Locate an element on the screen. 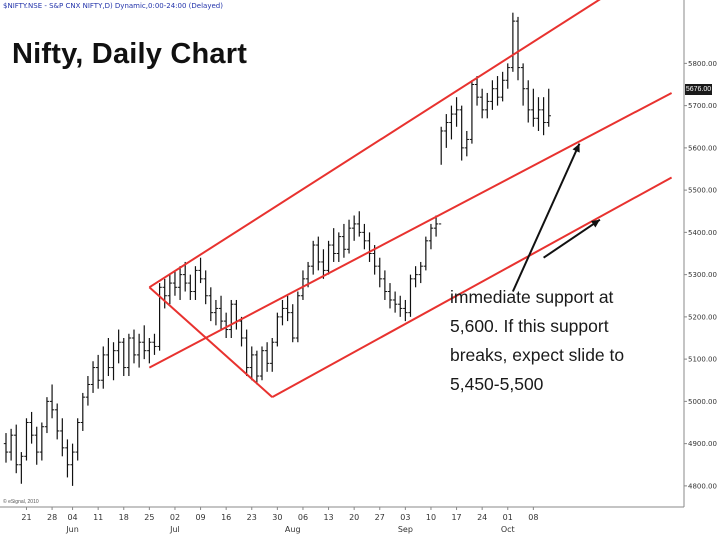 Image resolution: width=720 pixels, height=540 pixels. price-tick-label: 5700.00 is located at coordinates (702, 106).